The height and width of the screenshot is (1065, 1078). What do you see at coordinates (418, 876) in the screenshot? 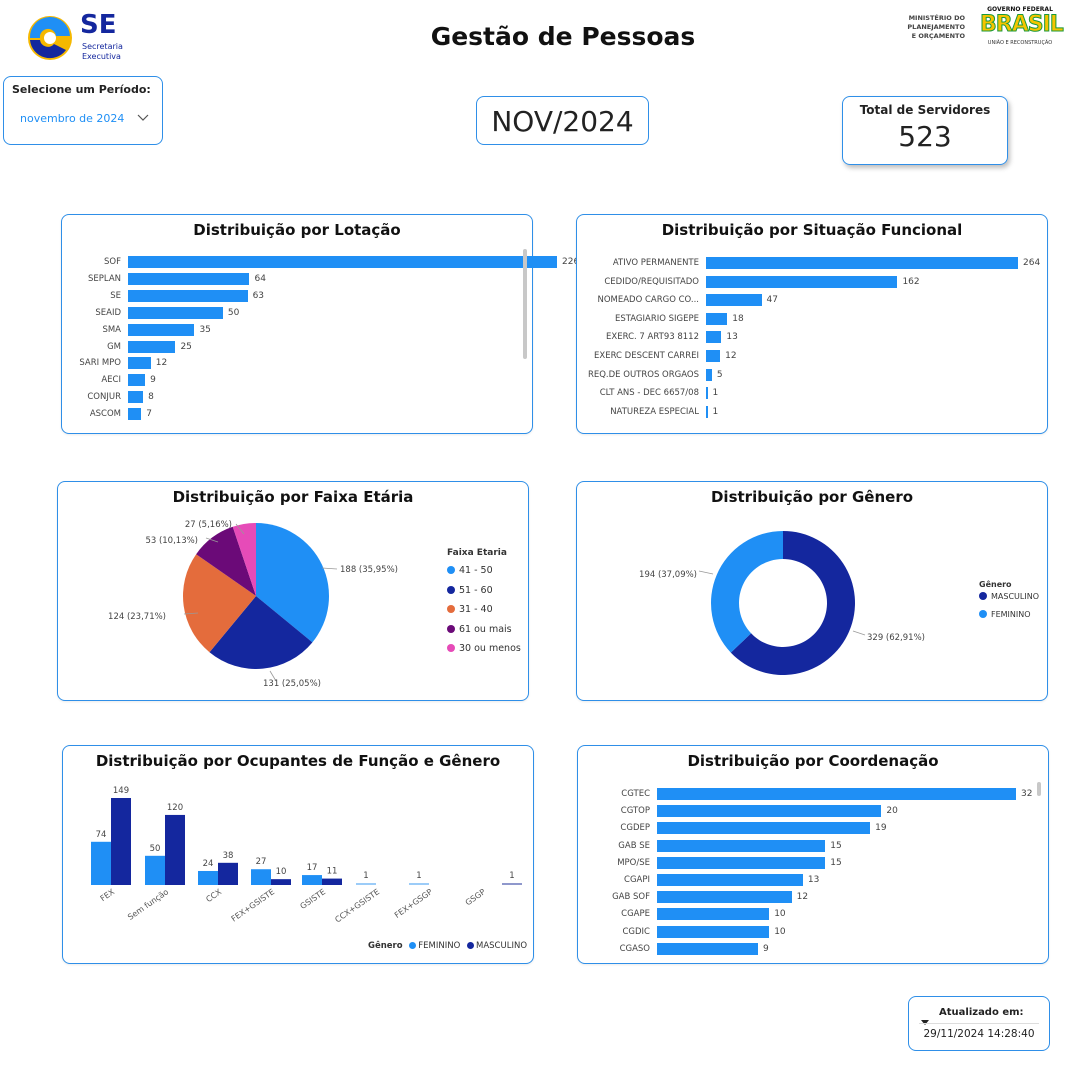
I see `col-value-feminino-6: 1` at bounding box center [418, 876].